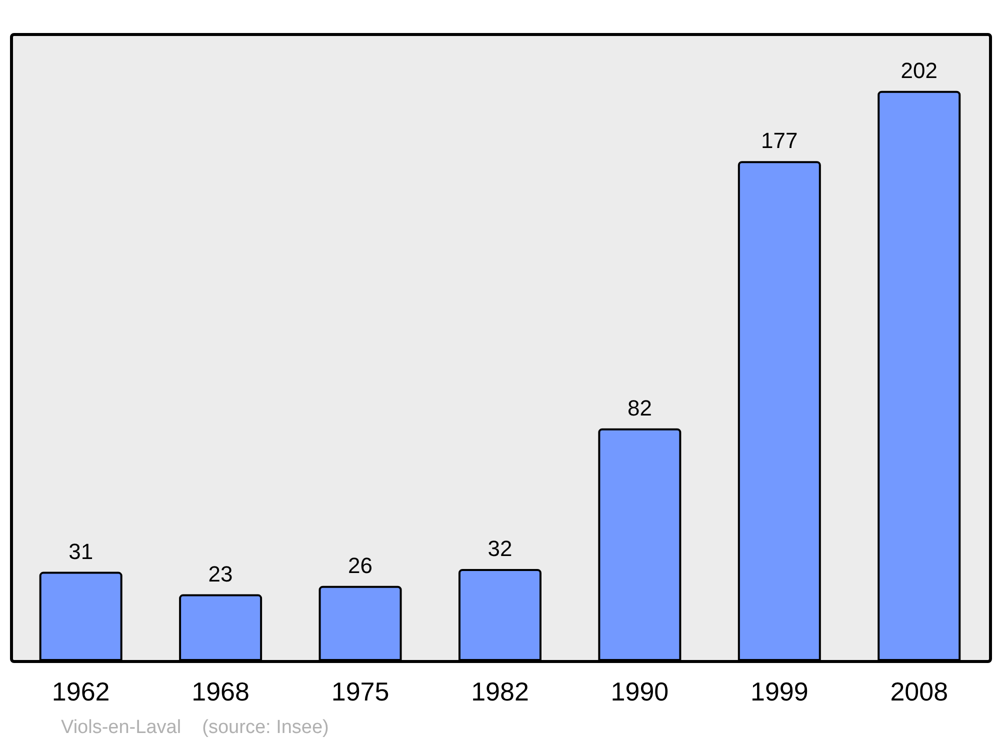  I want to click on data-label: 32, so click(500, 548).